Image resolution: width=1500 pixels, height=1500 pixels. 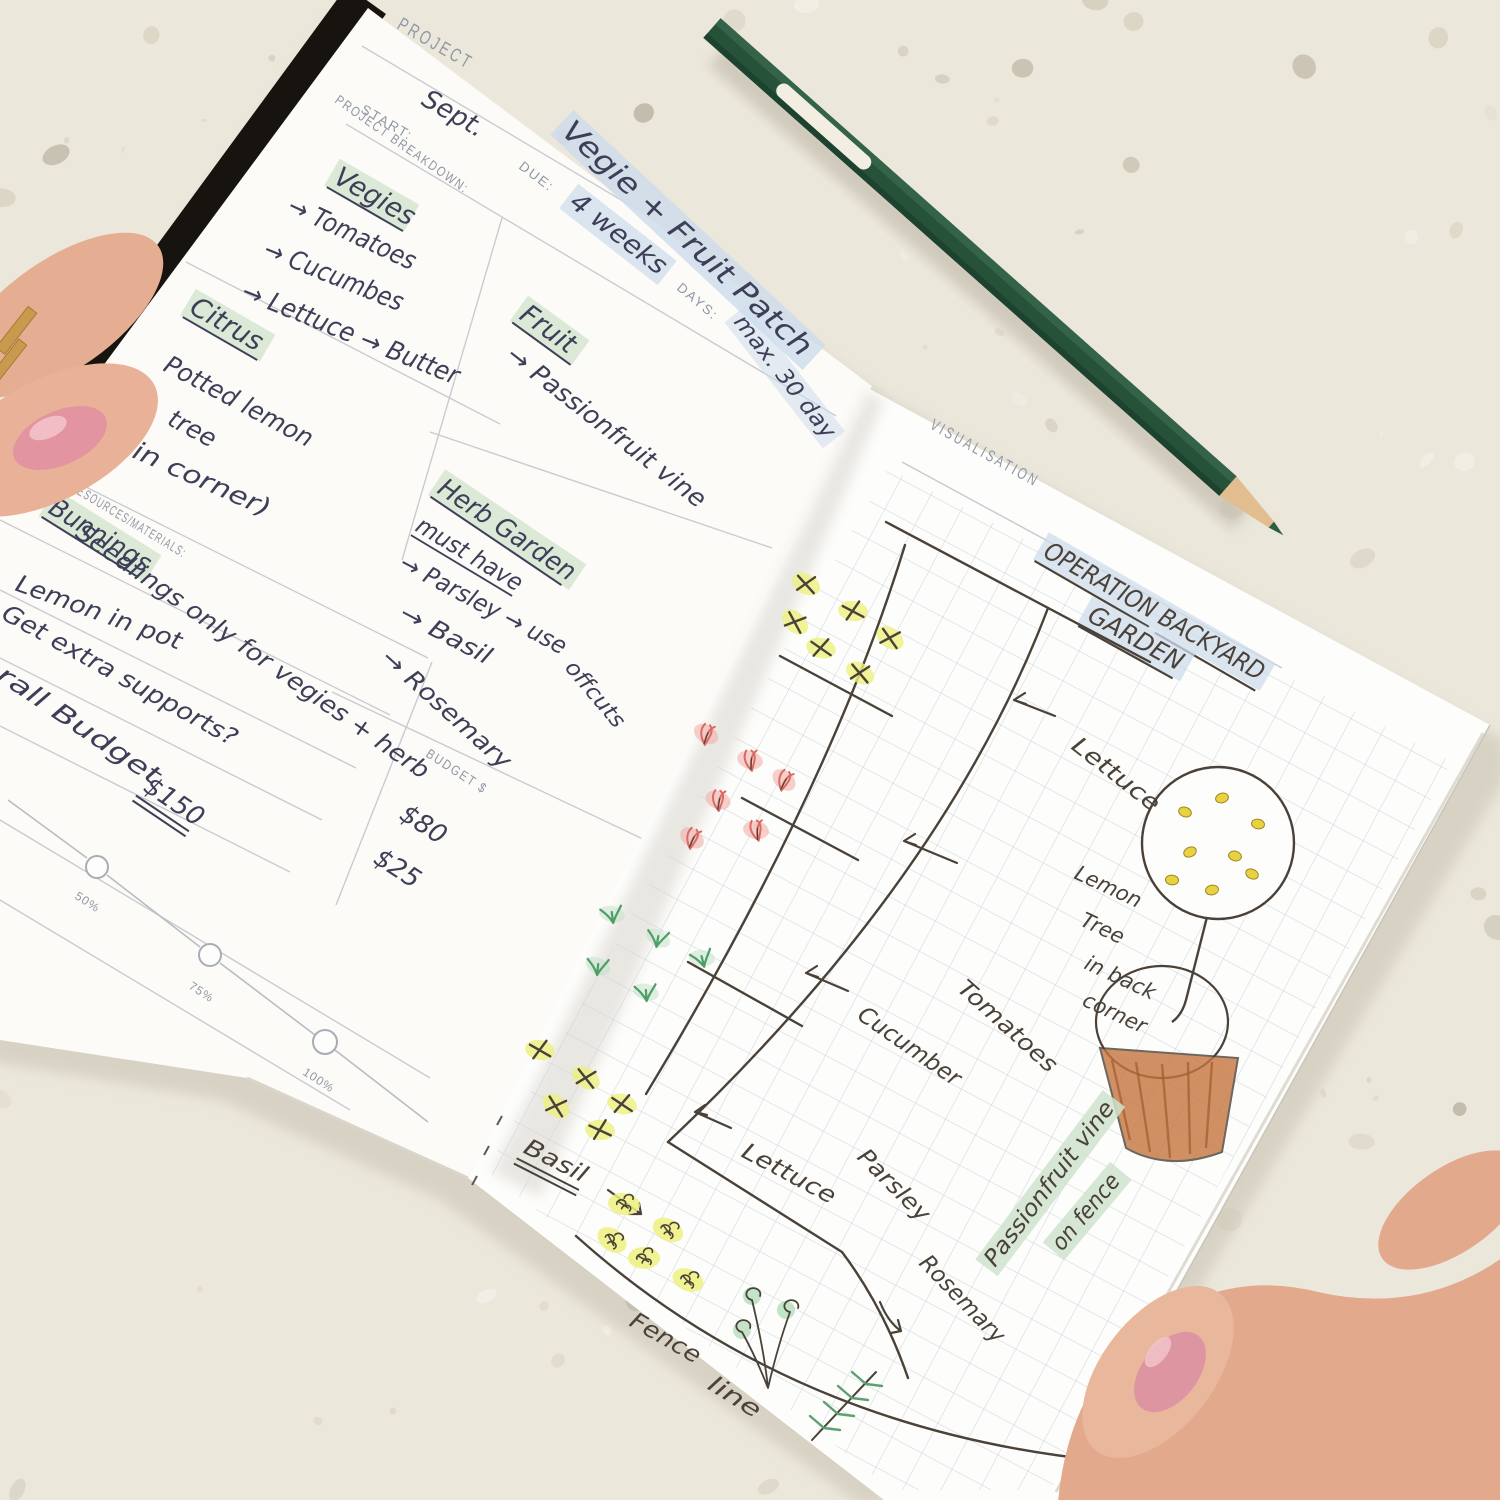 I want to click on green-pencil, so click(x=993, y=277).